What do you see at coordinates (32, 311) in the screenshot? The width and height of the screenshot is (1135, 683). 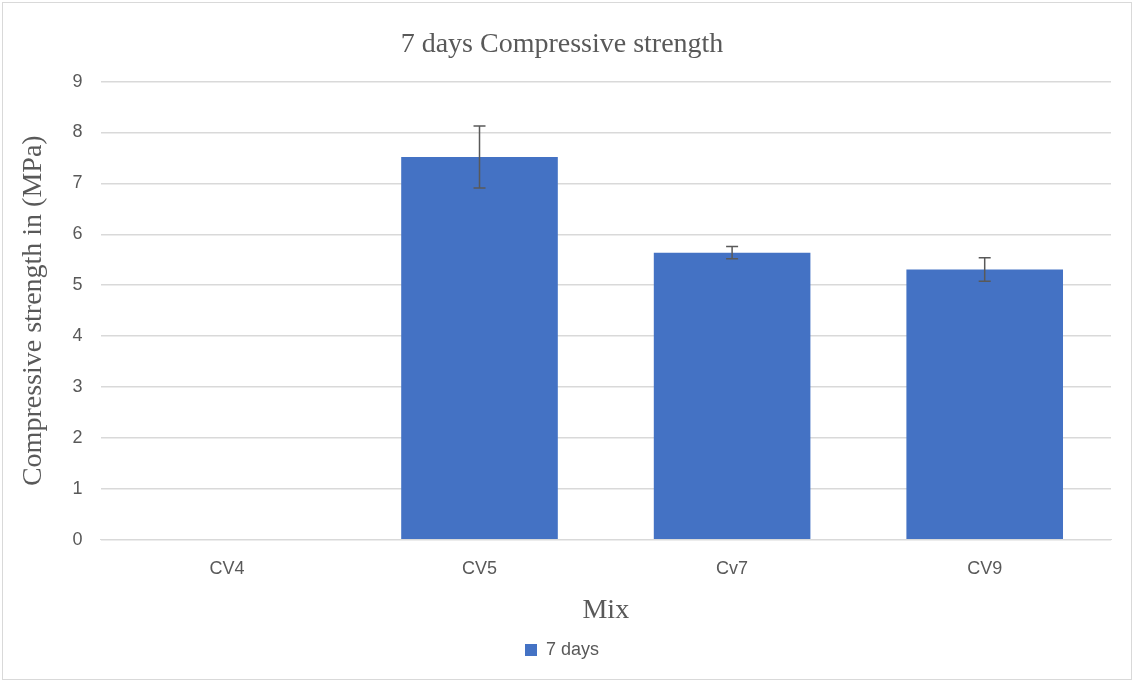 I see `y-axis-title: Compressive strength in (MPa)` at bounding box center [32, 311].